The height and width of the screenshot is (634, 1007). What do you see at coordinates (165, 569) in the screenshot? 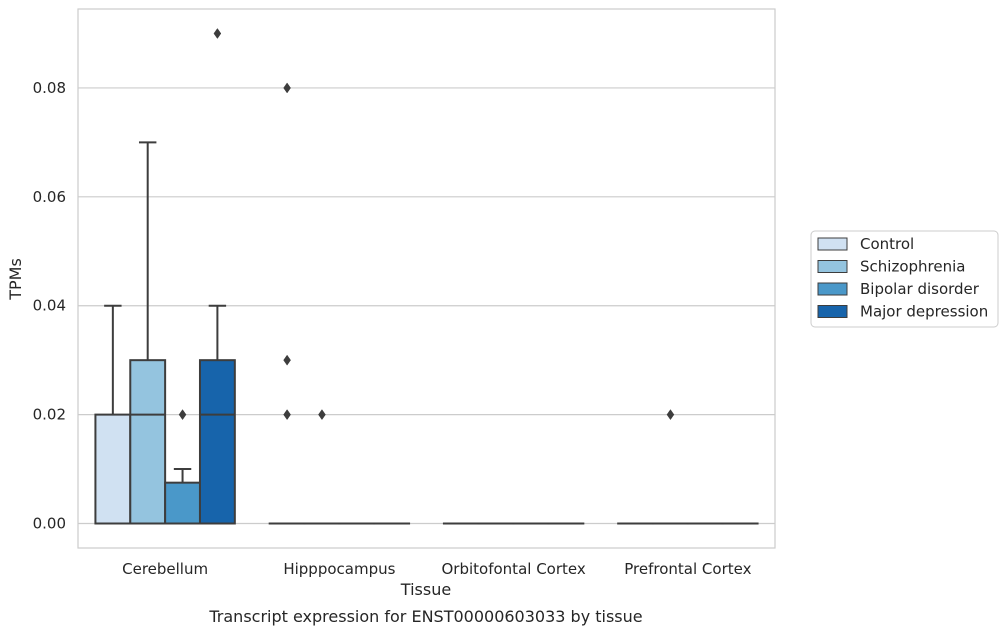
I see `x-tick-label: Cerebellum` at bounding box center [165, 569].